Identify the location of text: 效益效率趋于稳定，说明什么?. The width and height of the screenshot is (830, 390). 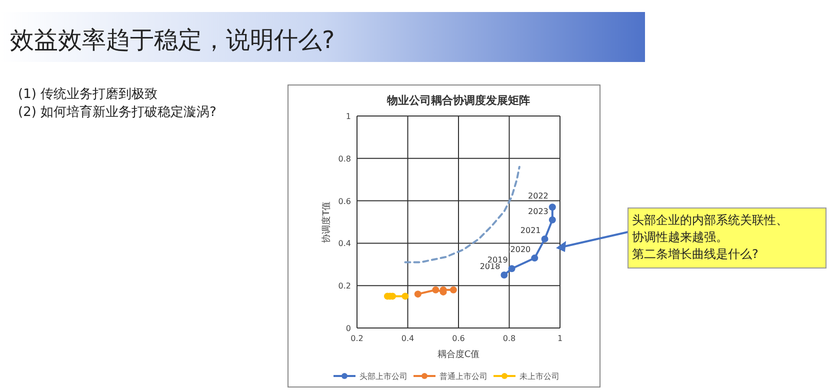
(172, 40).